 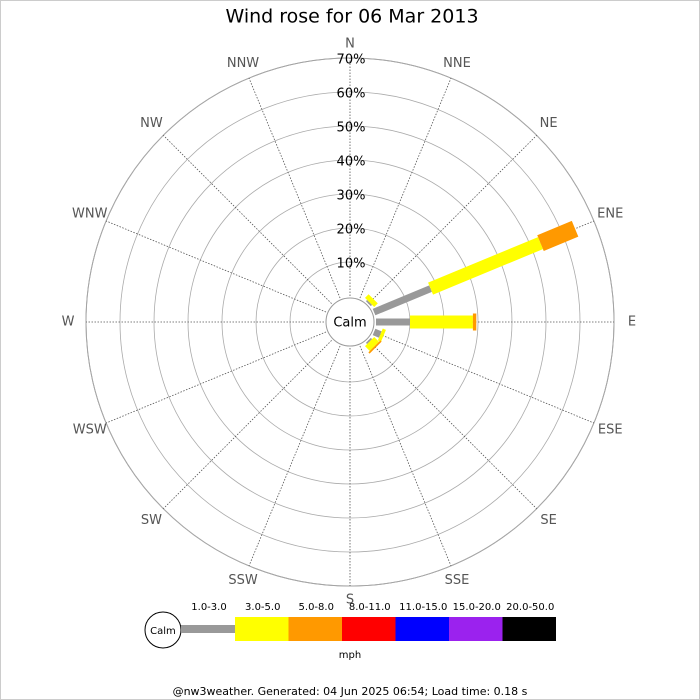 What do you see at coordinates (208, 607) in the screenshot?
I see `legend-label: 1.0-3.0` at bounding box center [208, 607].